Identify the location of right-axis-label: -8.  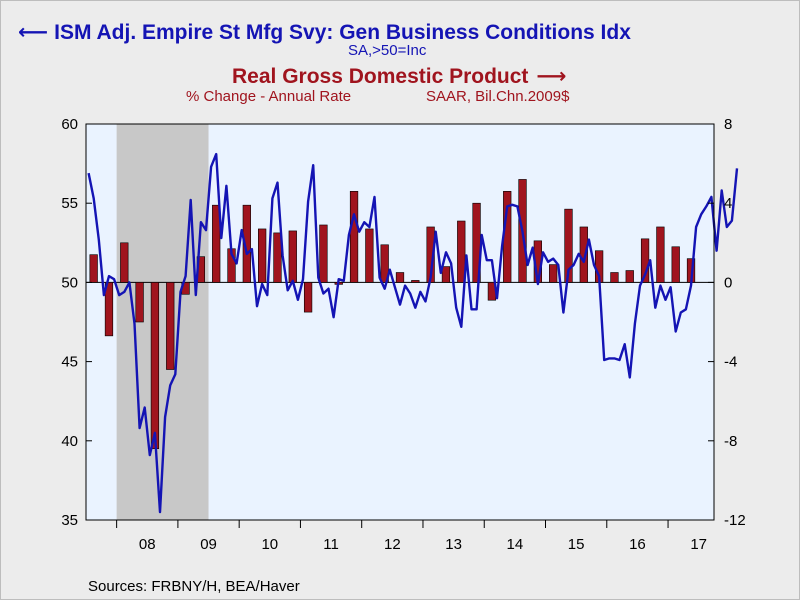
(730, 441).